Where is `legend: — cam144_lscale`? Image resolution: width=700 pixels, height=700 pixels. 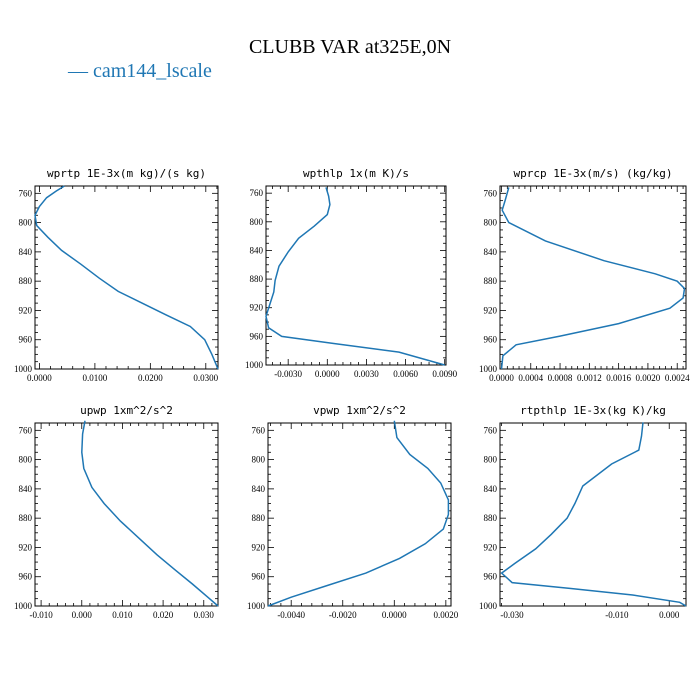
legend: — cam144_lscale is located at coordinates (140, 71).